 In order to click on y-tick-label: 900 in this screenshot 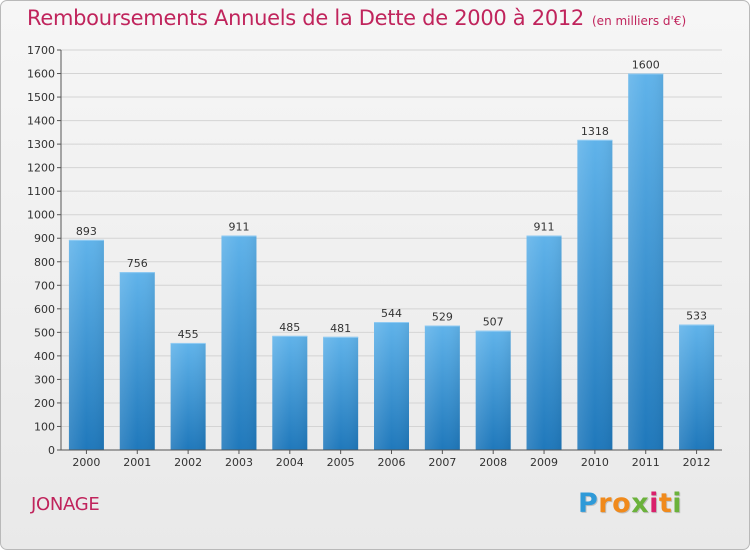, I will do `click(44, 238)`.